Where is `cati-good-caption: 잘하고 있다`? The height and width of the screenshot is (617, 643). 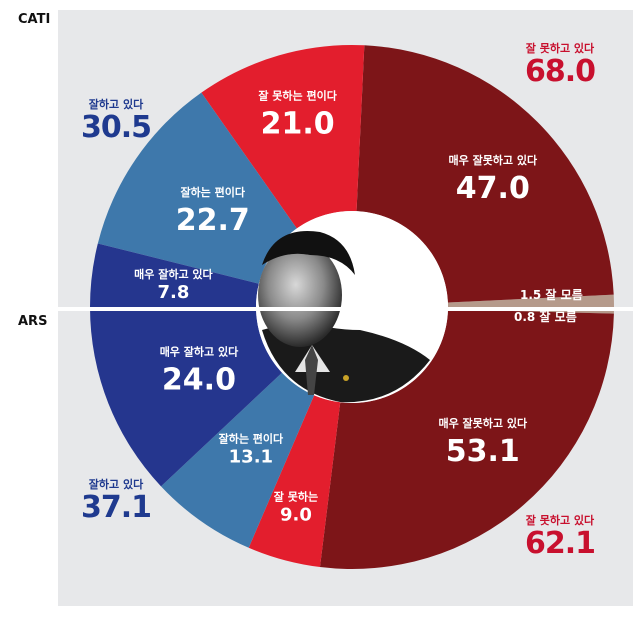 cati-good-caption: 잘하고 있다 is located at coordinates (116, 104).